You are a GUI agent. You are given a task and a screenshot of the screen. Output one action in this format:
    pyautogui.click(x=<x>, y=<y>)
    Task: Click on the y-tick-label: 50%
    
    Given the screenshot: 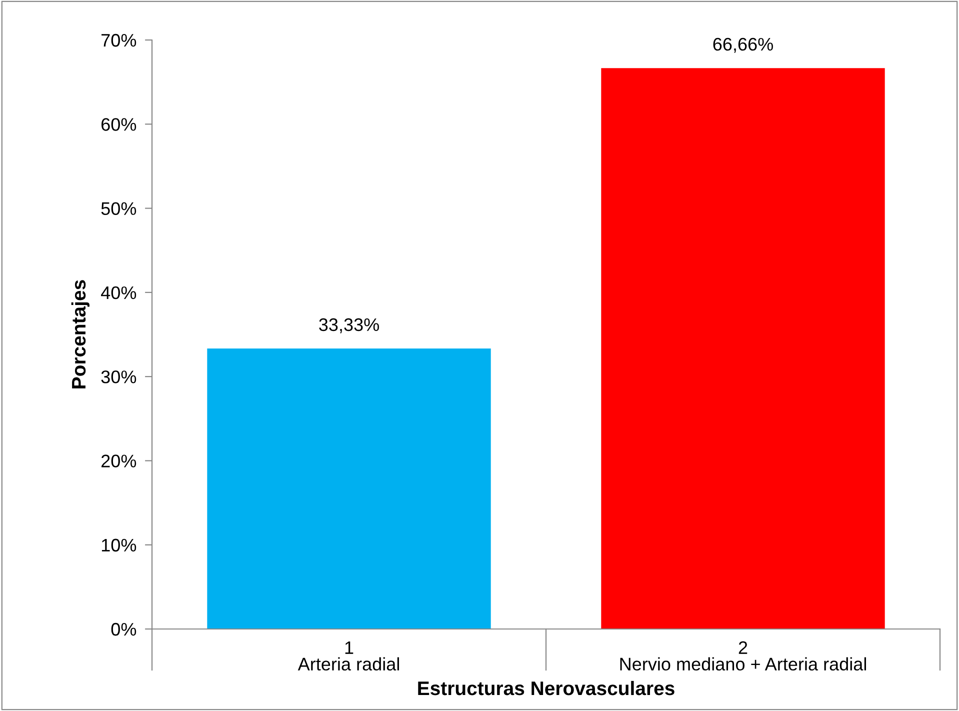 What is the action you would take?
    pyautogui.click(x=118, y=209)
    